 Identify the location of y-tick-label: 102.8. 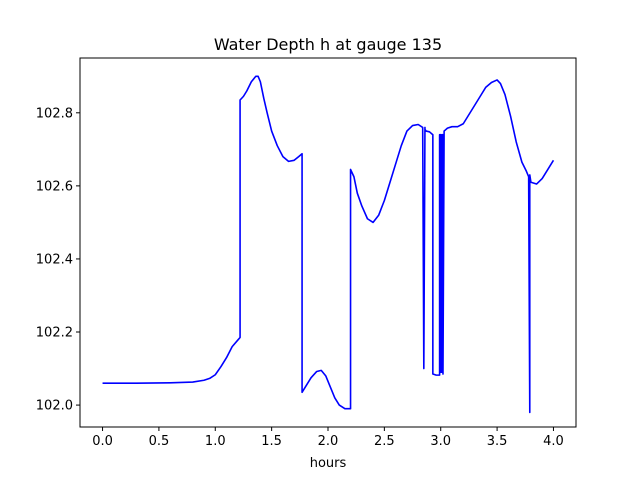
(54, 113).